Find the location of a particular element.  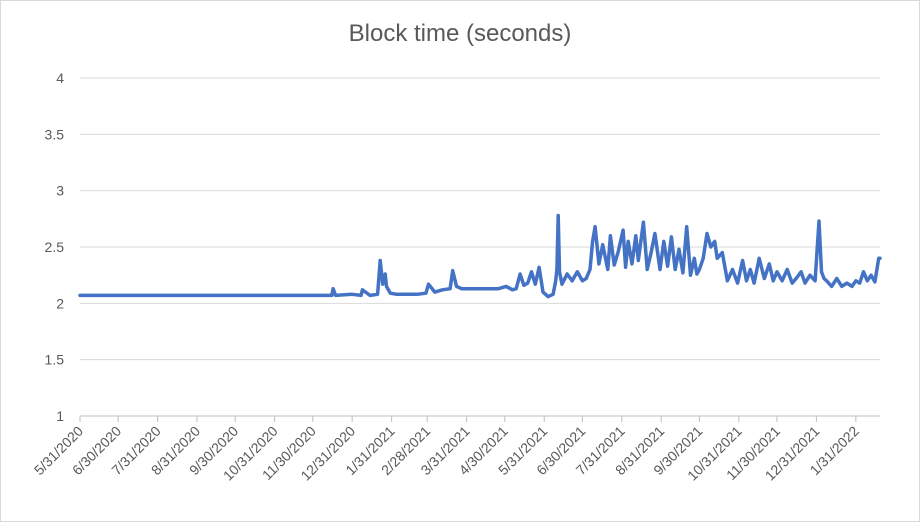

chart-title: Block time (seconds) is located at coordinates (460, 33).